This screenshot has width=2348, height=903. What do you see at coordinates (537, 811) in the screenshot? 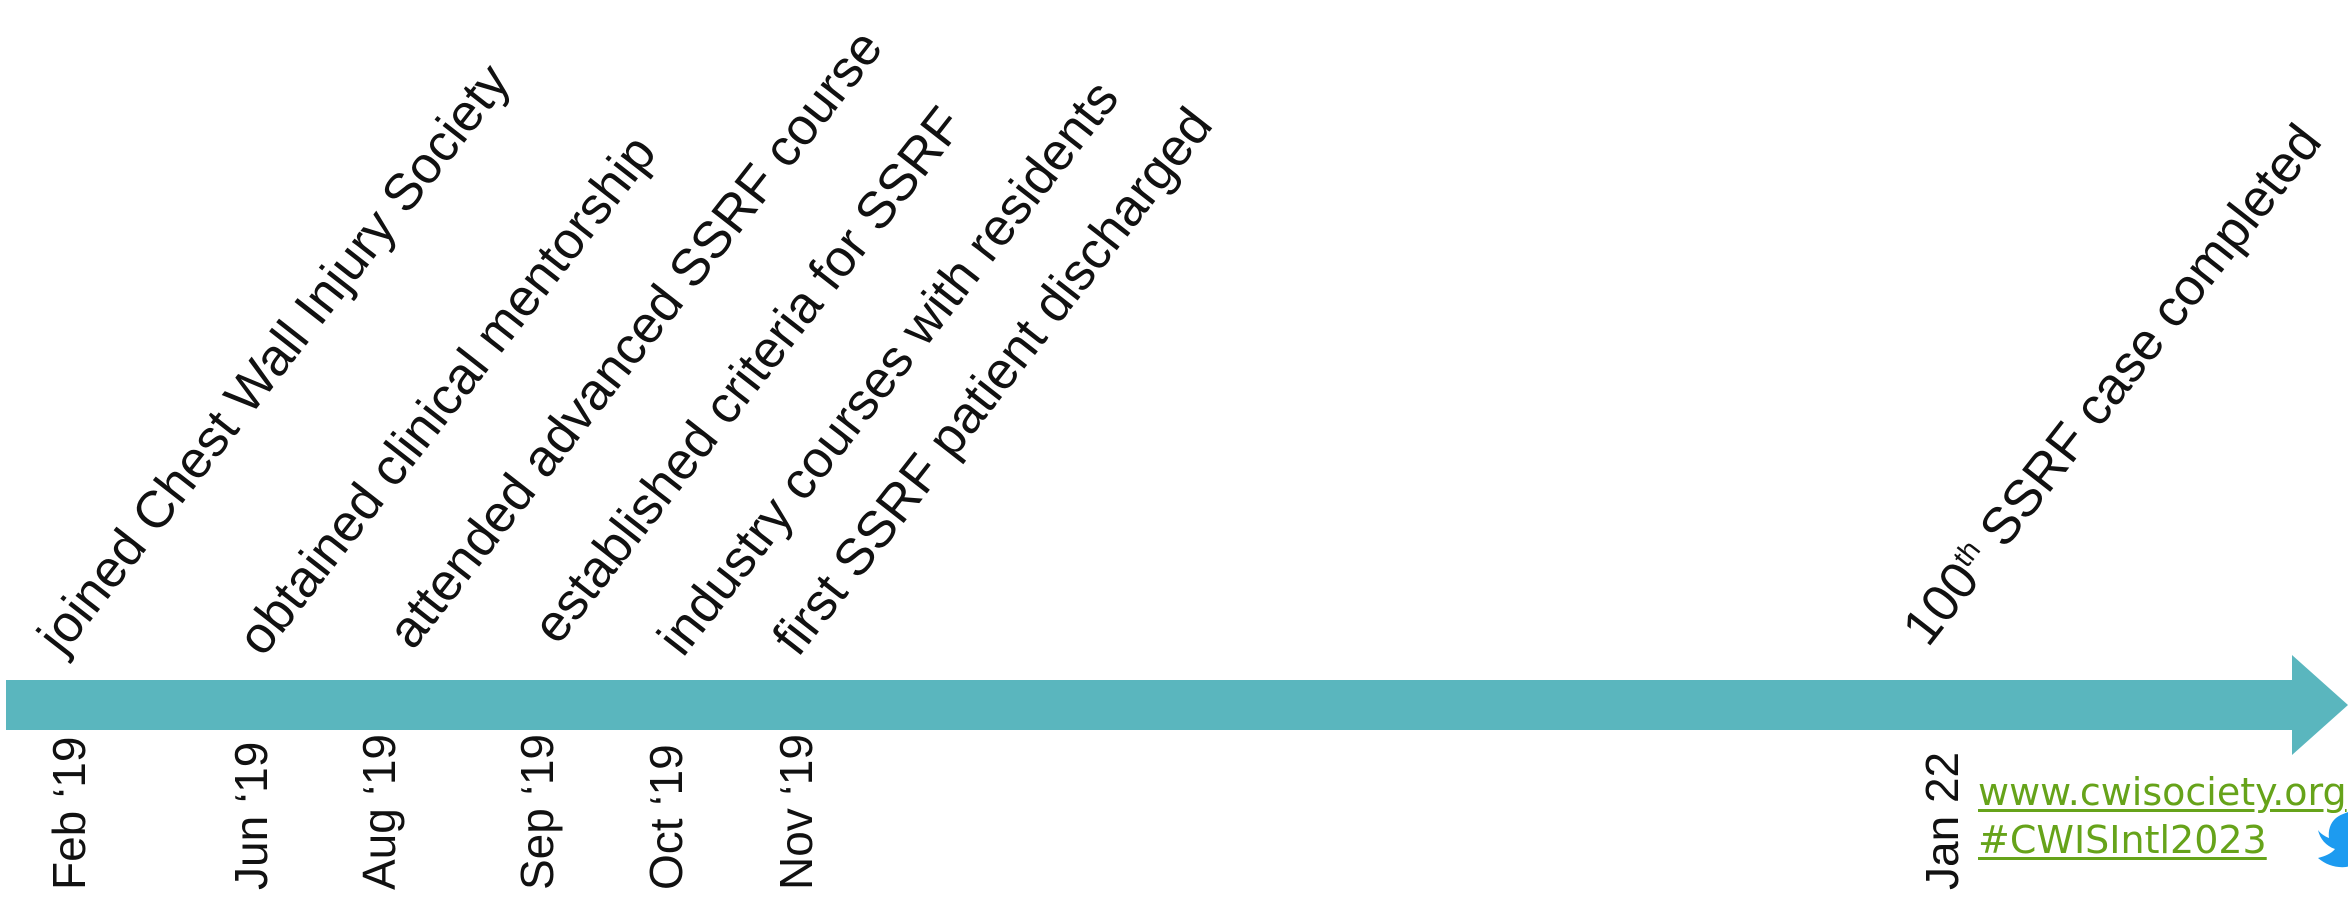
I see `date-sep-19: Sep ‘19` at bounding box center [537, 811].